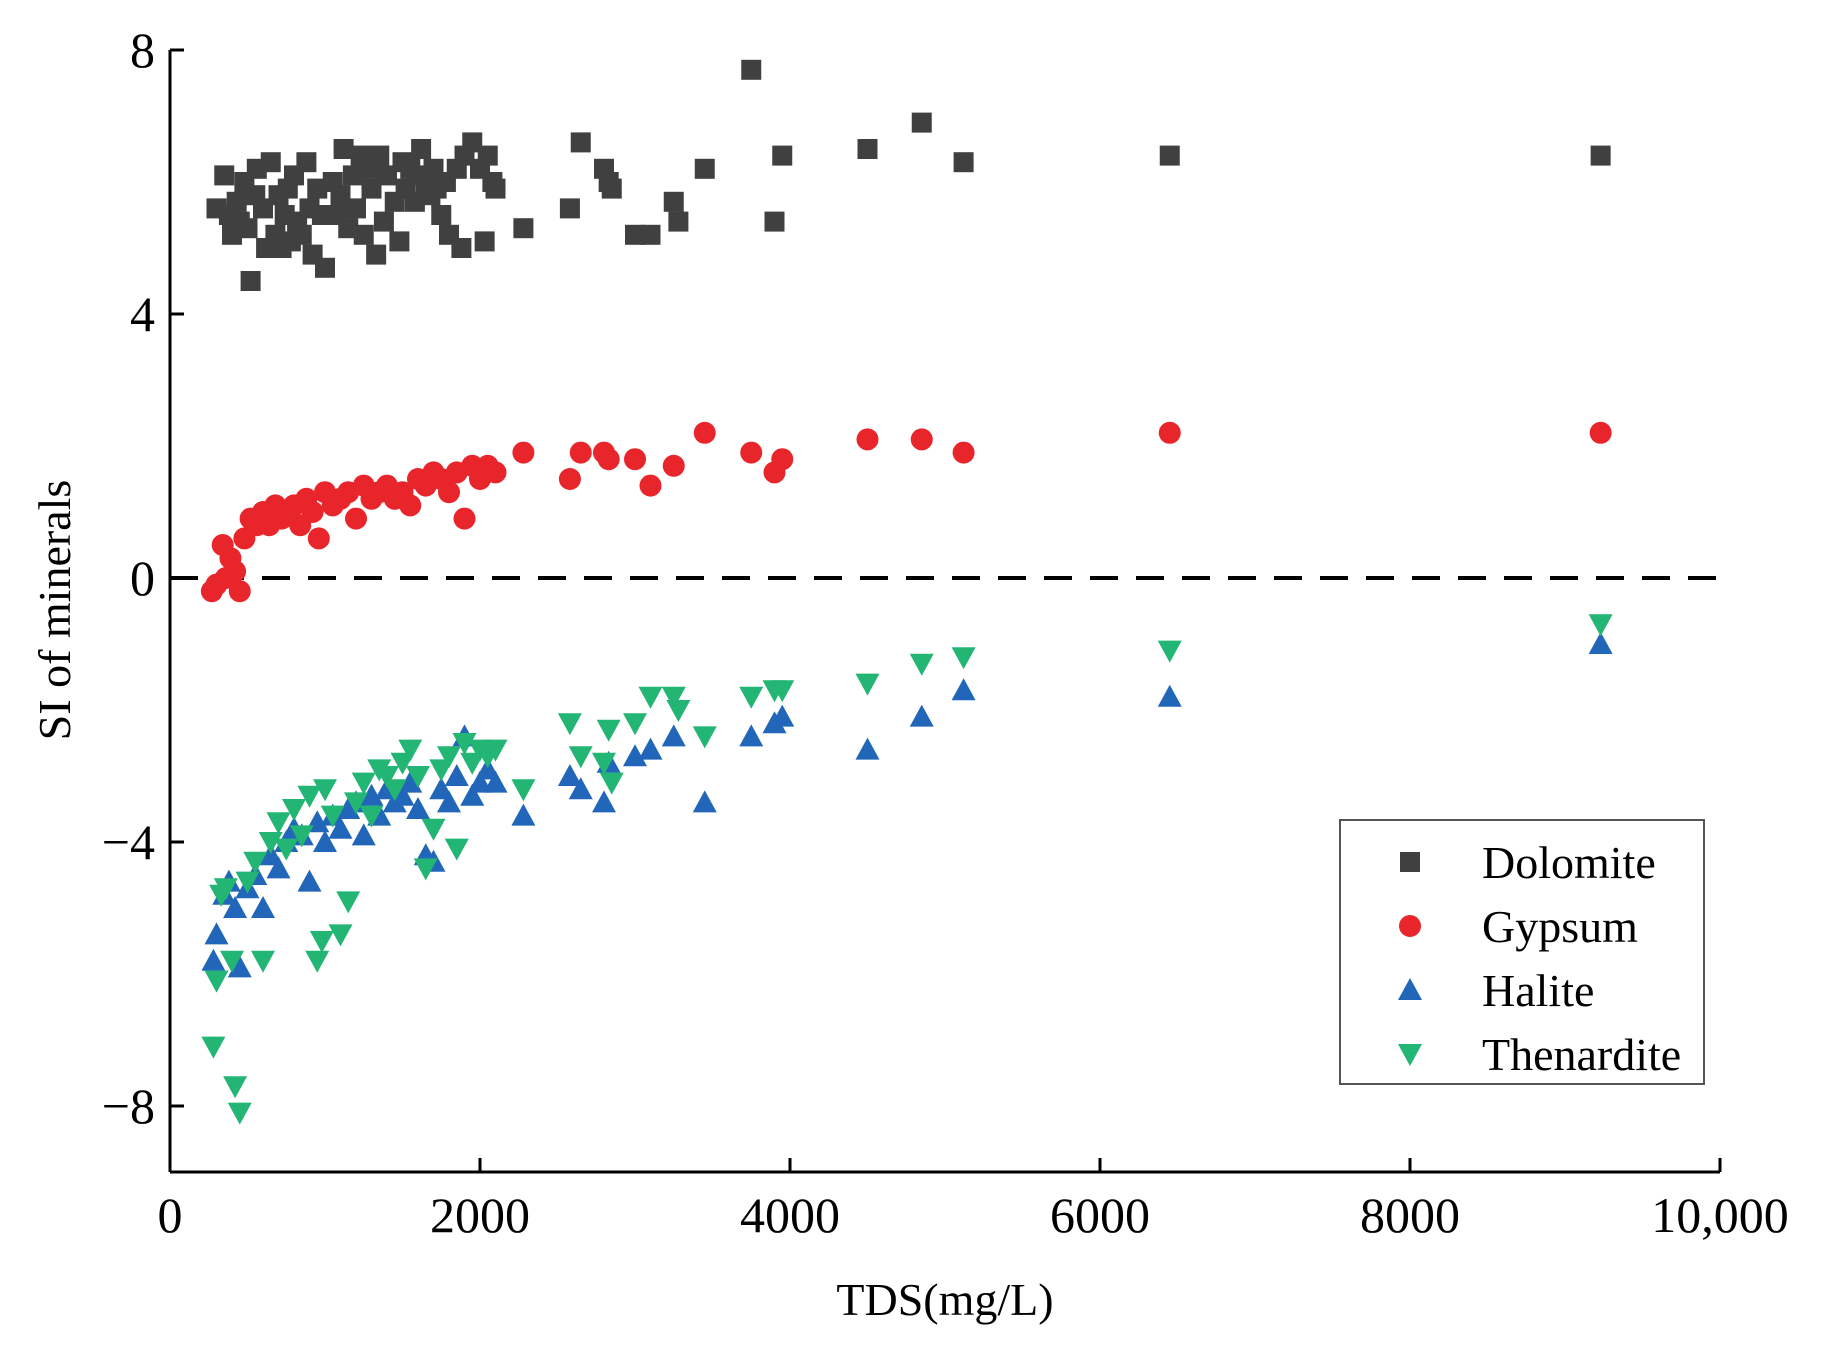 The width and height of the screenshot is (1827, 1349). I want to click on x-tick-label: 8000, so click(1410, 1215).